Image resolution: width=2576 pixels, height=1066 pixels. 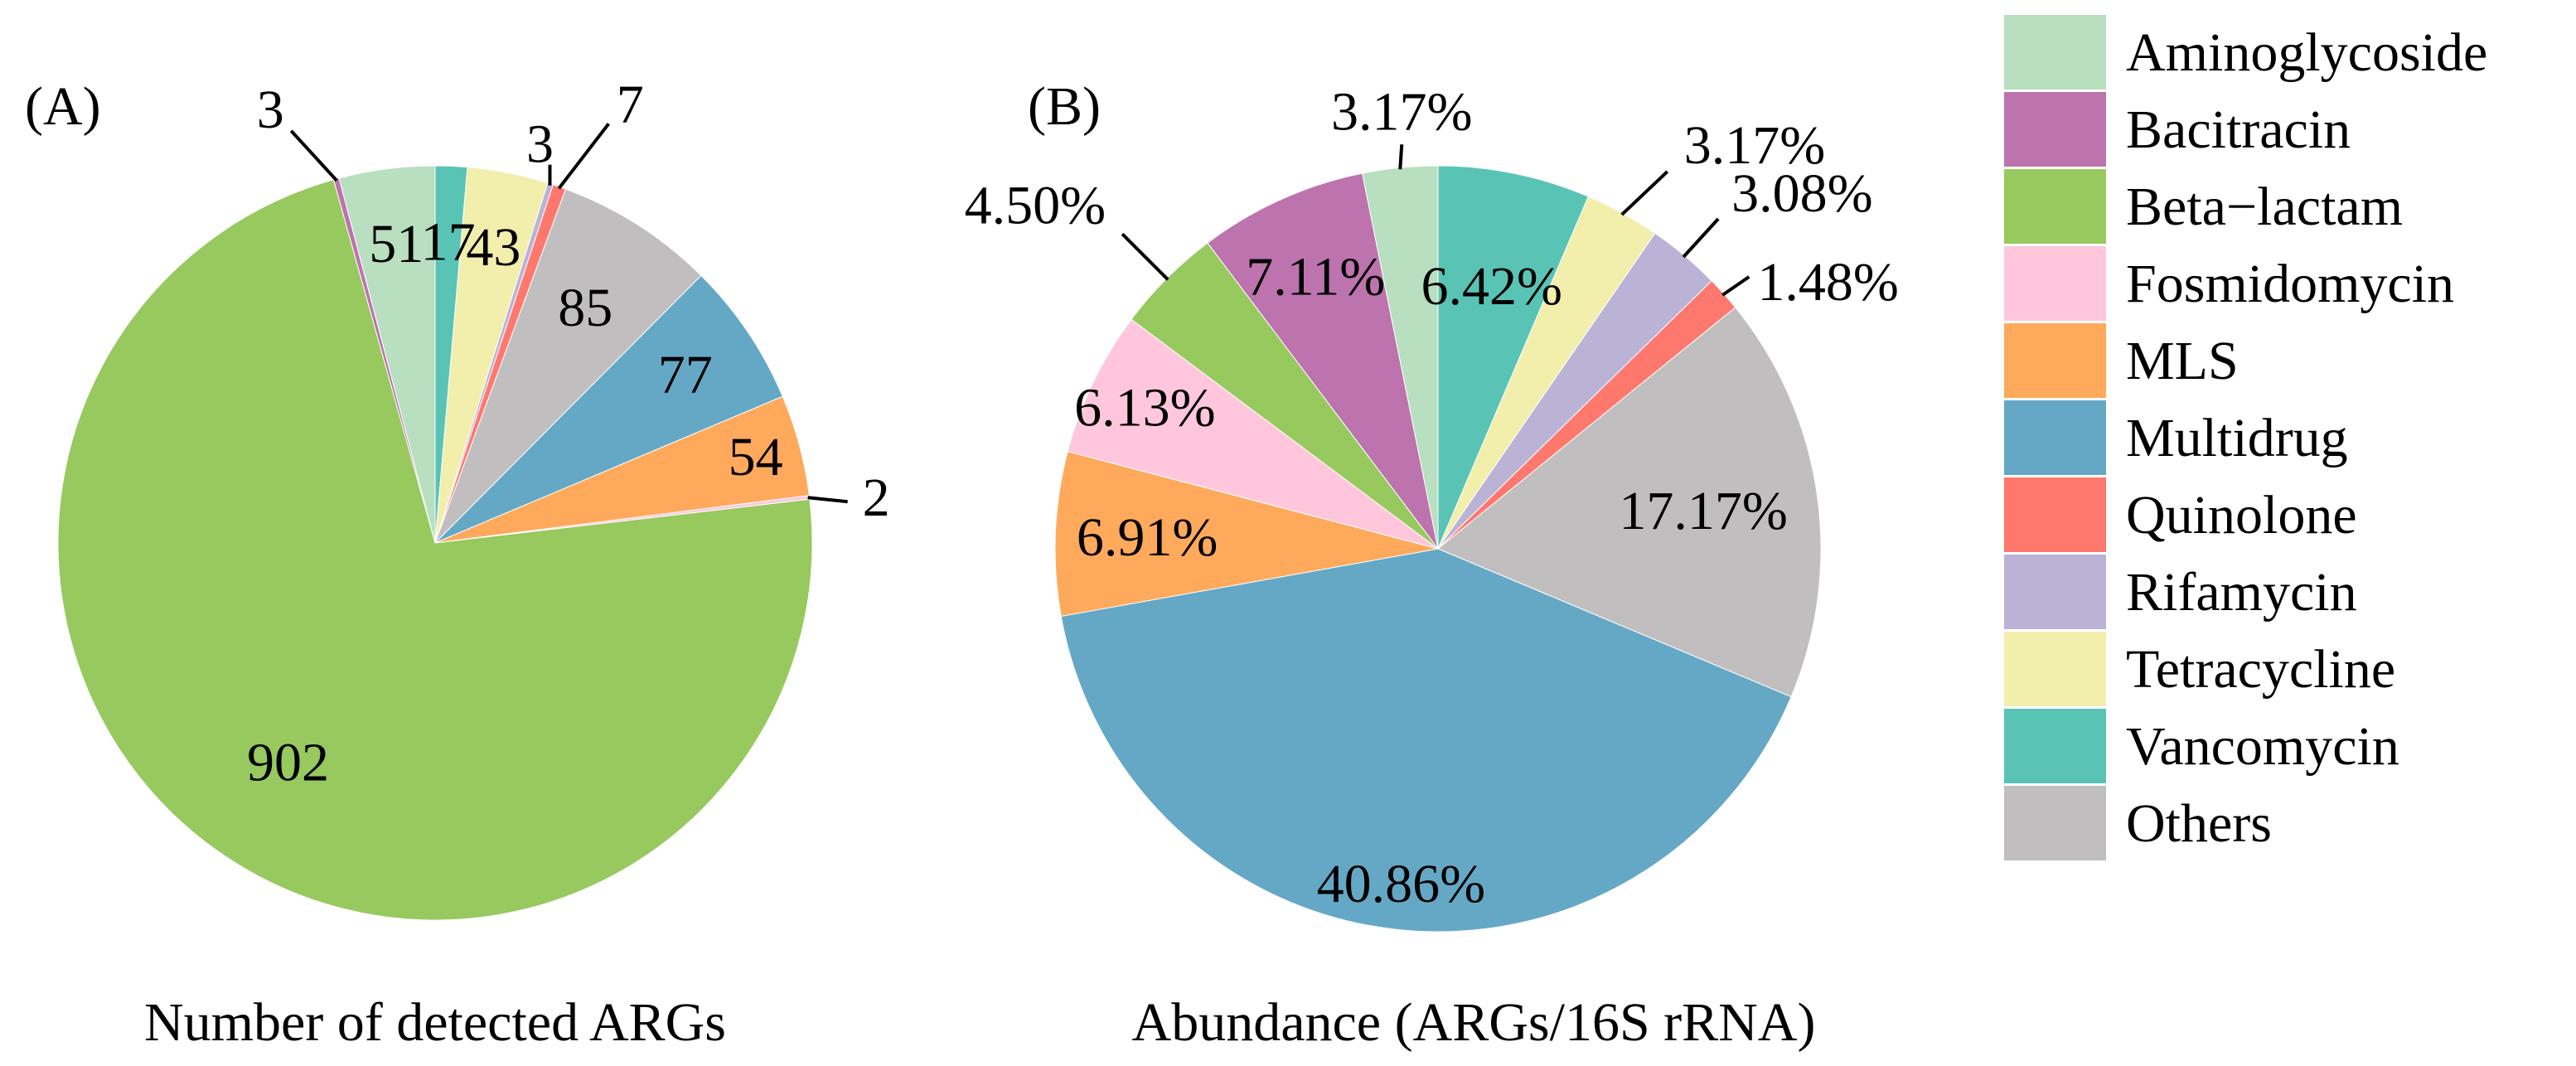 What do you see at coordinates (2055, 129) in the screenshot?
I see `legend-swatch-bacitracin` at bounding box center [2055, 129].